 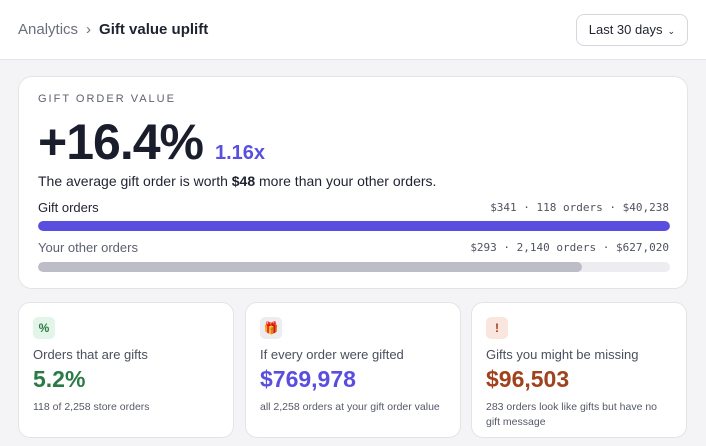 I want to click on uplift-multiplier: 1.16x, so click(x=240, y=153).